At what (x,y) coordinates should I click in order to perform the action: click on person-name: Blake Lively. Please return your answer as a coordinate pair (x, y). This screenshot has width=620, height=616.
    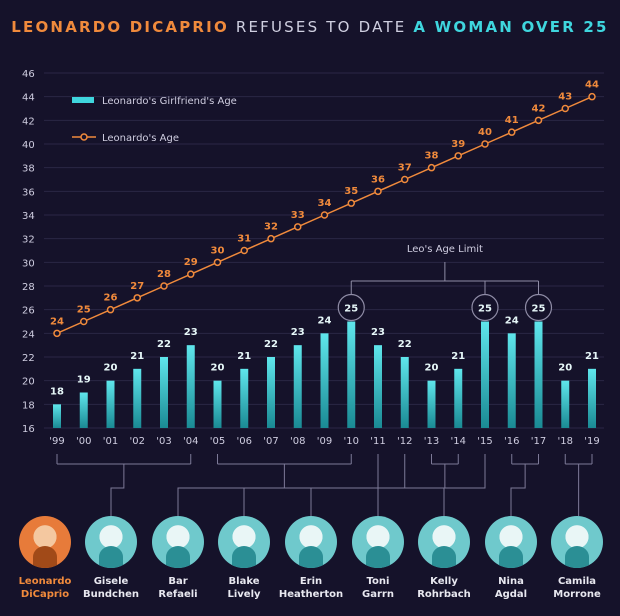
    Looking at the image, I should click on (244, 588).